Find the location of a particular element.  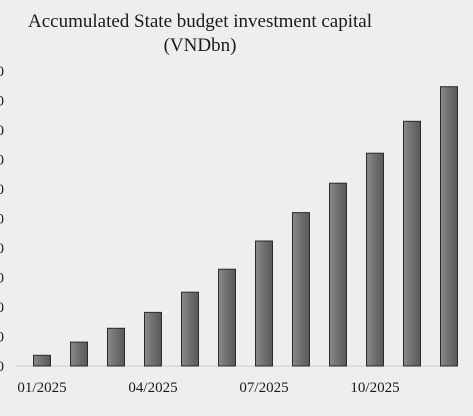

x-tick-label-10/2025: 10/2025 is located at coordinates (374, 388).